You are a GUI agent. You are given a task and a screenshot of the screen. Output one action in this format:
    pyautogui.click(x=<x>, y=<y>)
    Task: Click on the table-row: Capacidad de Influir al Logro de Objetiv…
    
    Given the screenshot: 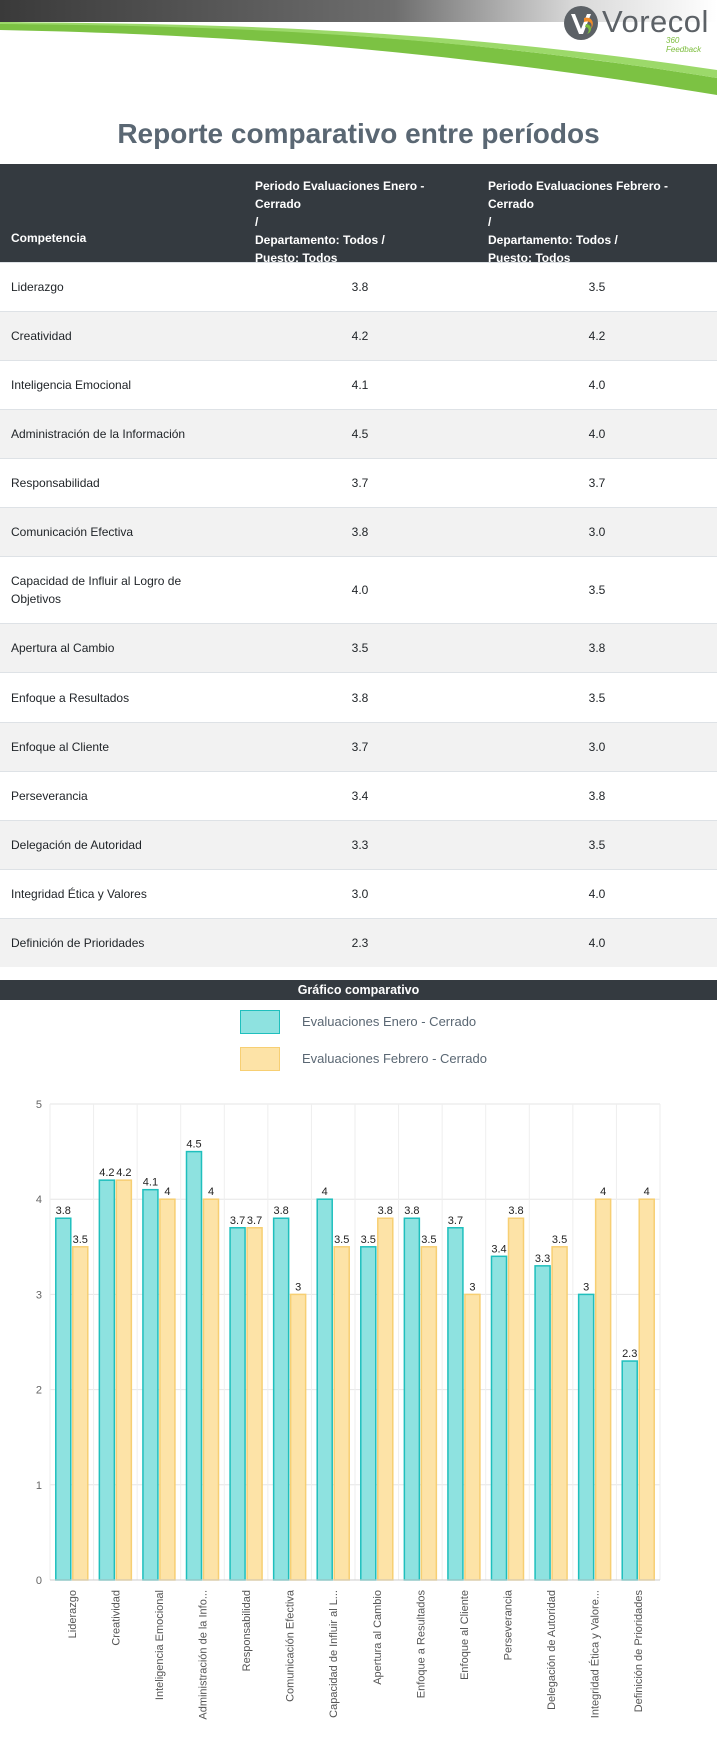 What is the action you would take?
    pyautogui.click(x=358, y=589)
    